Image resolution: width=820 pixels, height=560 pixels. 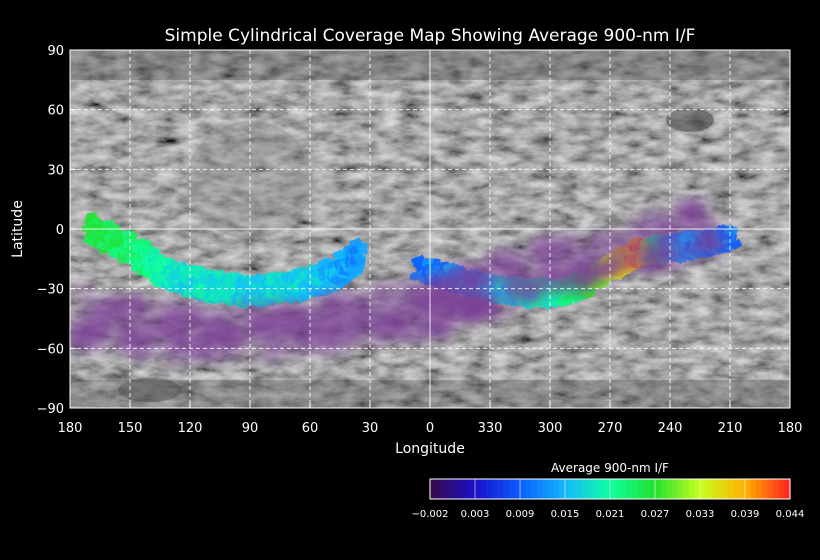 What do you see at coordinates (430, 419) in the screenshot?
I see `x-axis-ticks: 180 150 120 90 60 30 0 330 300 270 240 210 180` at bounding box center [430, 419].